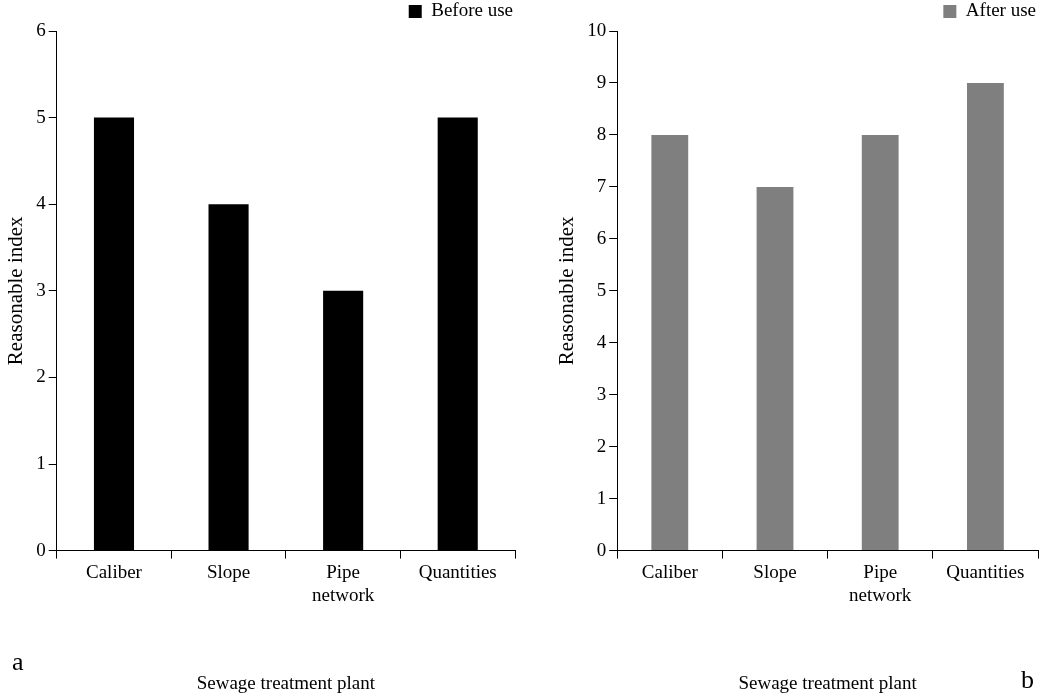  What do you see at coordinates (601, 185) in the screenshot?
I see `y-tick-label: 7` at bounding box center [601, 185].